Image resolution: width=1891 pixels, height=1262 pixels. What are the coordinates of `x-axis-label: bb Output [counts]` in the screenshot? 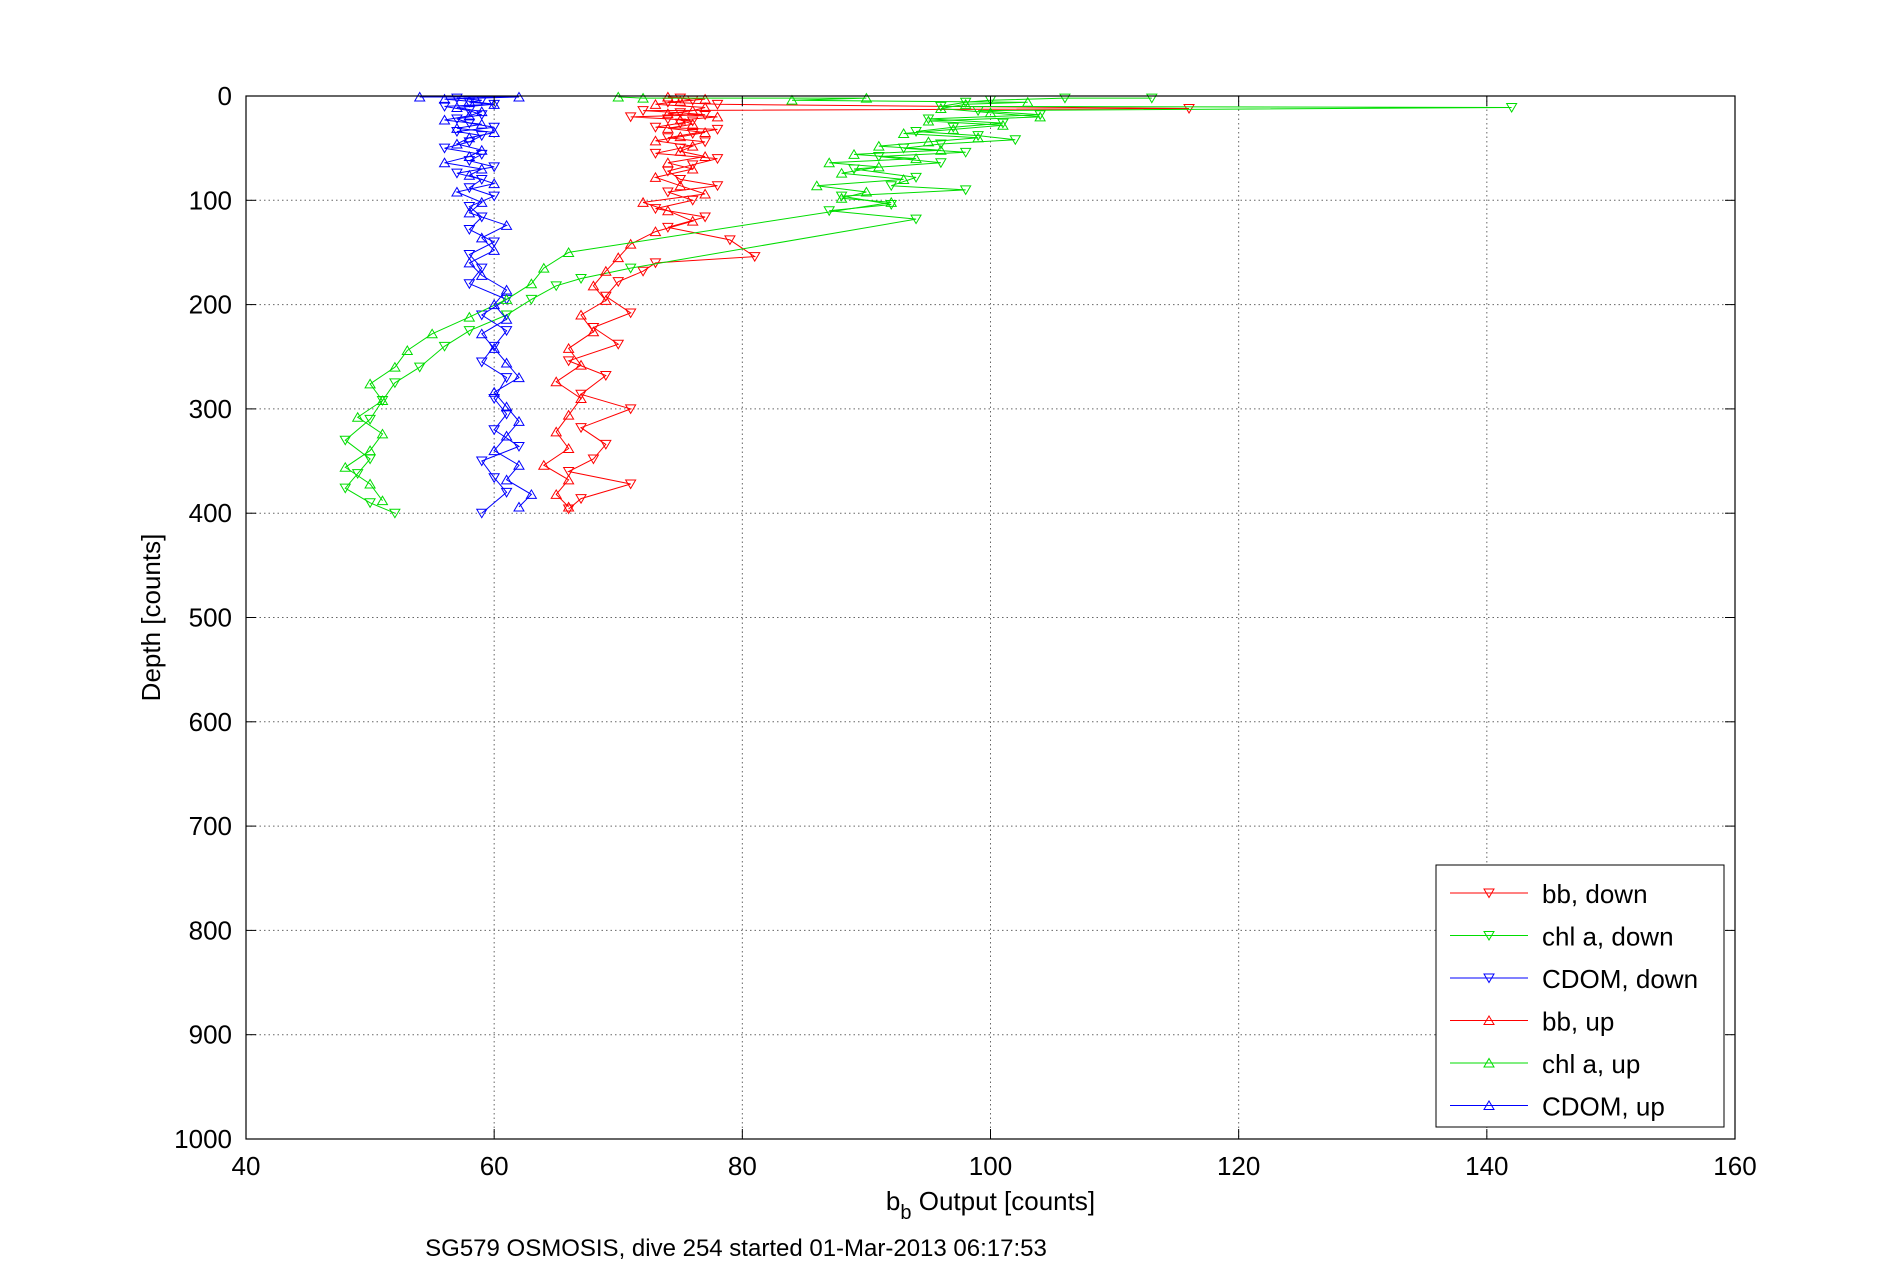 It's located at (990, 1205).